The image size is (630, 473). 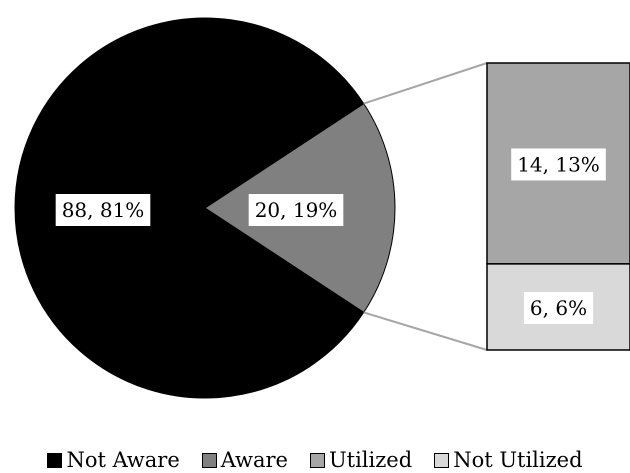 I want to click on legend: Not Aware Aware Utilized Not Utilized, so click(x=315, y=460).